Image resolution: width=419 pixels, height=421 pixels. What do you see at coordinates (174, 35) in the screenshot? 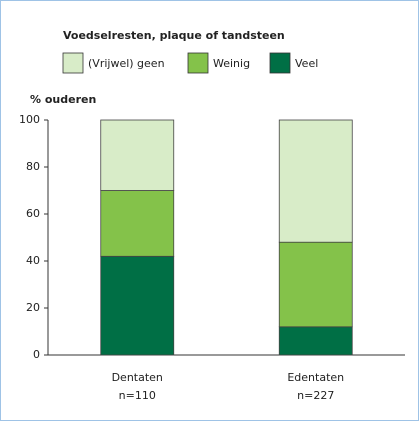
I see `legend-title: Voedselresten, plaque of tandsteen` at bounding box center [174, 35].